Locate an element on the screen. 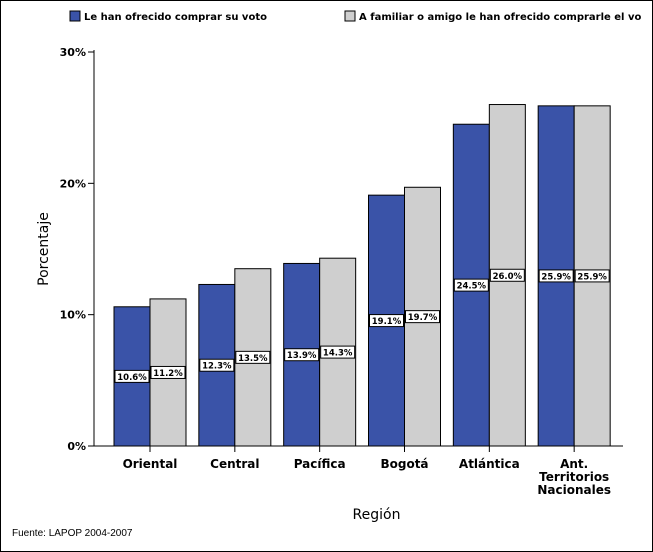  data-label: 19.1% is located at coordinates (387, 322).